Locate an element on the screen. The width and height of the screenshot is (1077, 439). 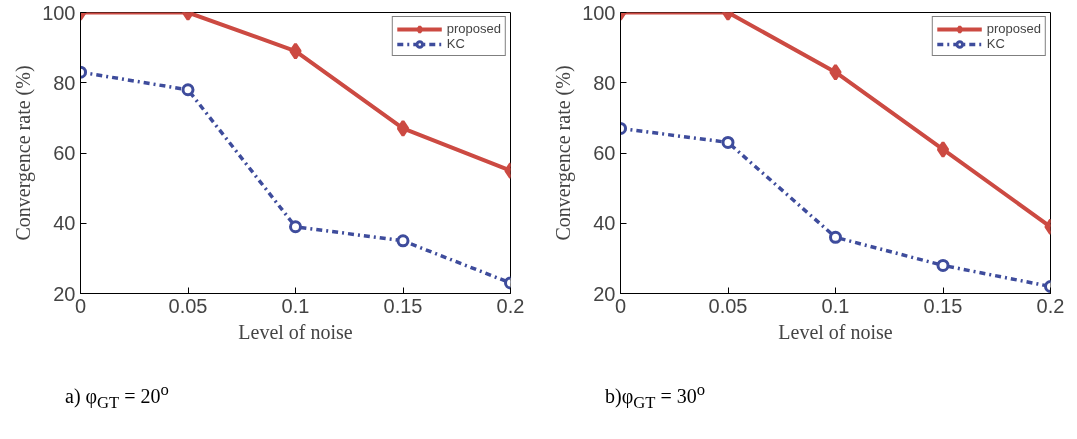
text: a) φ$_{GT}$ = 20$^{o}$ is located at coordinates (117, 396).